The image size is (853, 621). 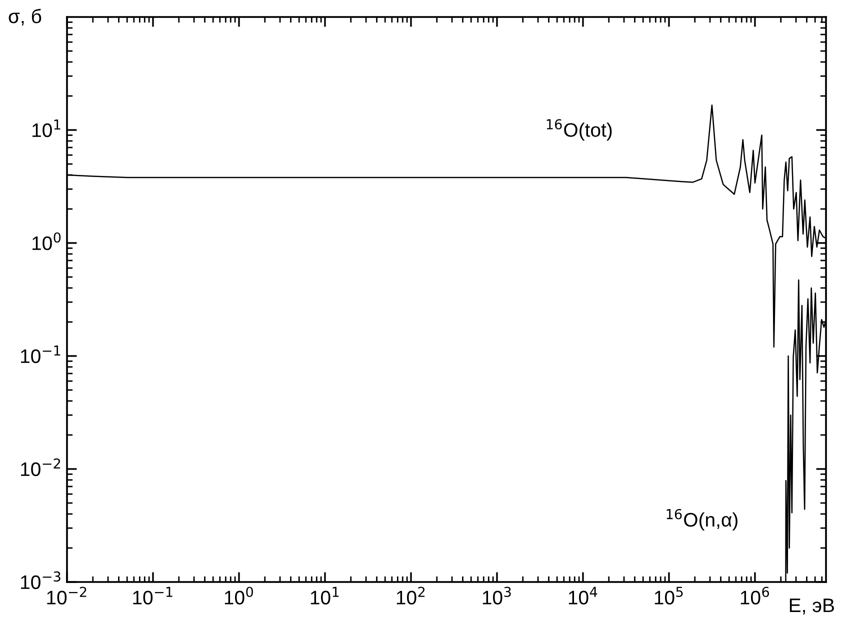 What do you see at coordinates (579, 130) in the screenshot?
I see `annotation: $^{16}$O(tot)` at bounding box center [579, 130].